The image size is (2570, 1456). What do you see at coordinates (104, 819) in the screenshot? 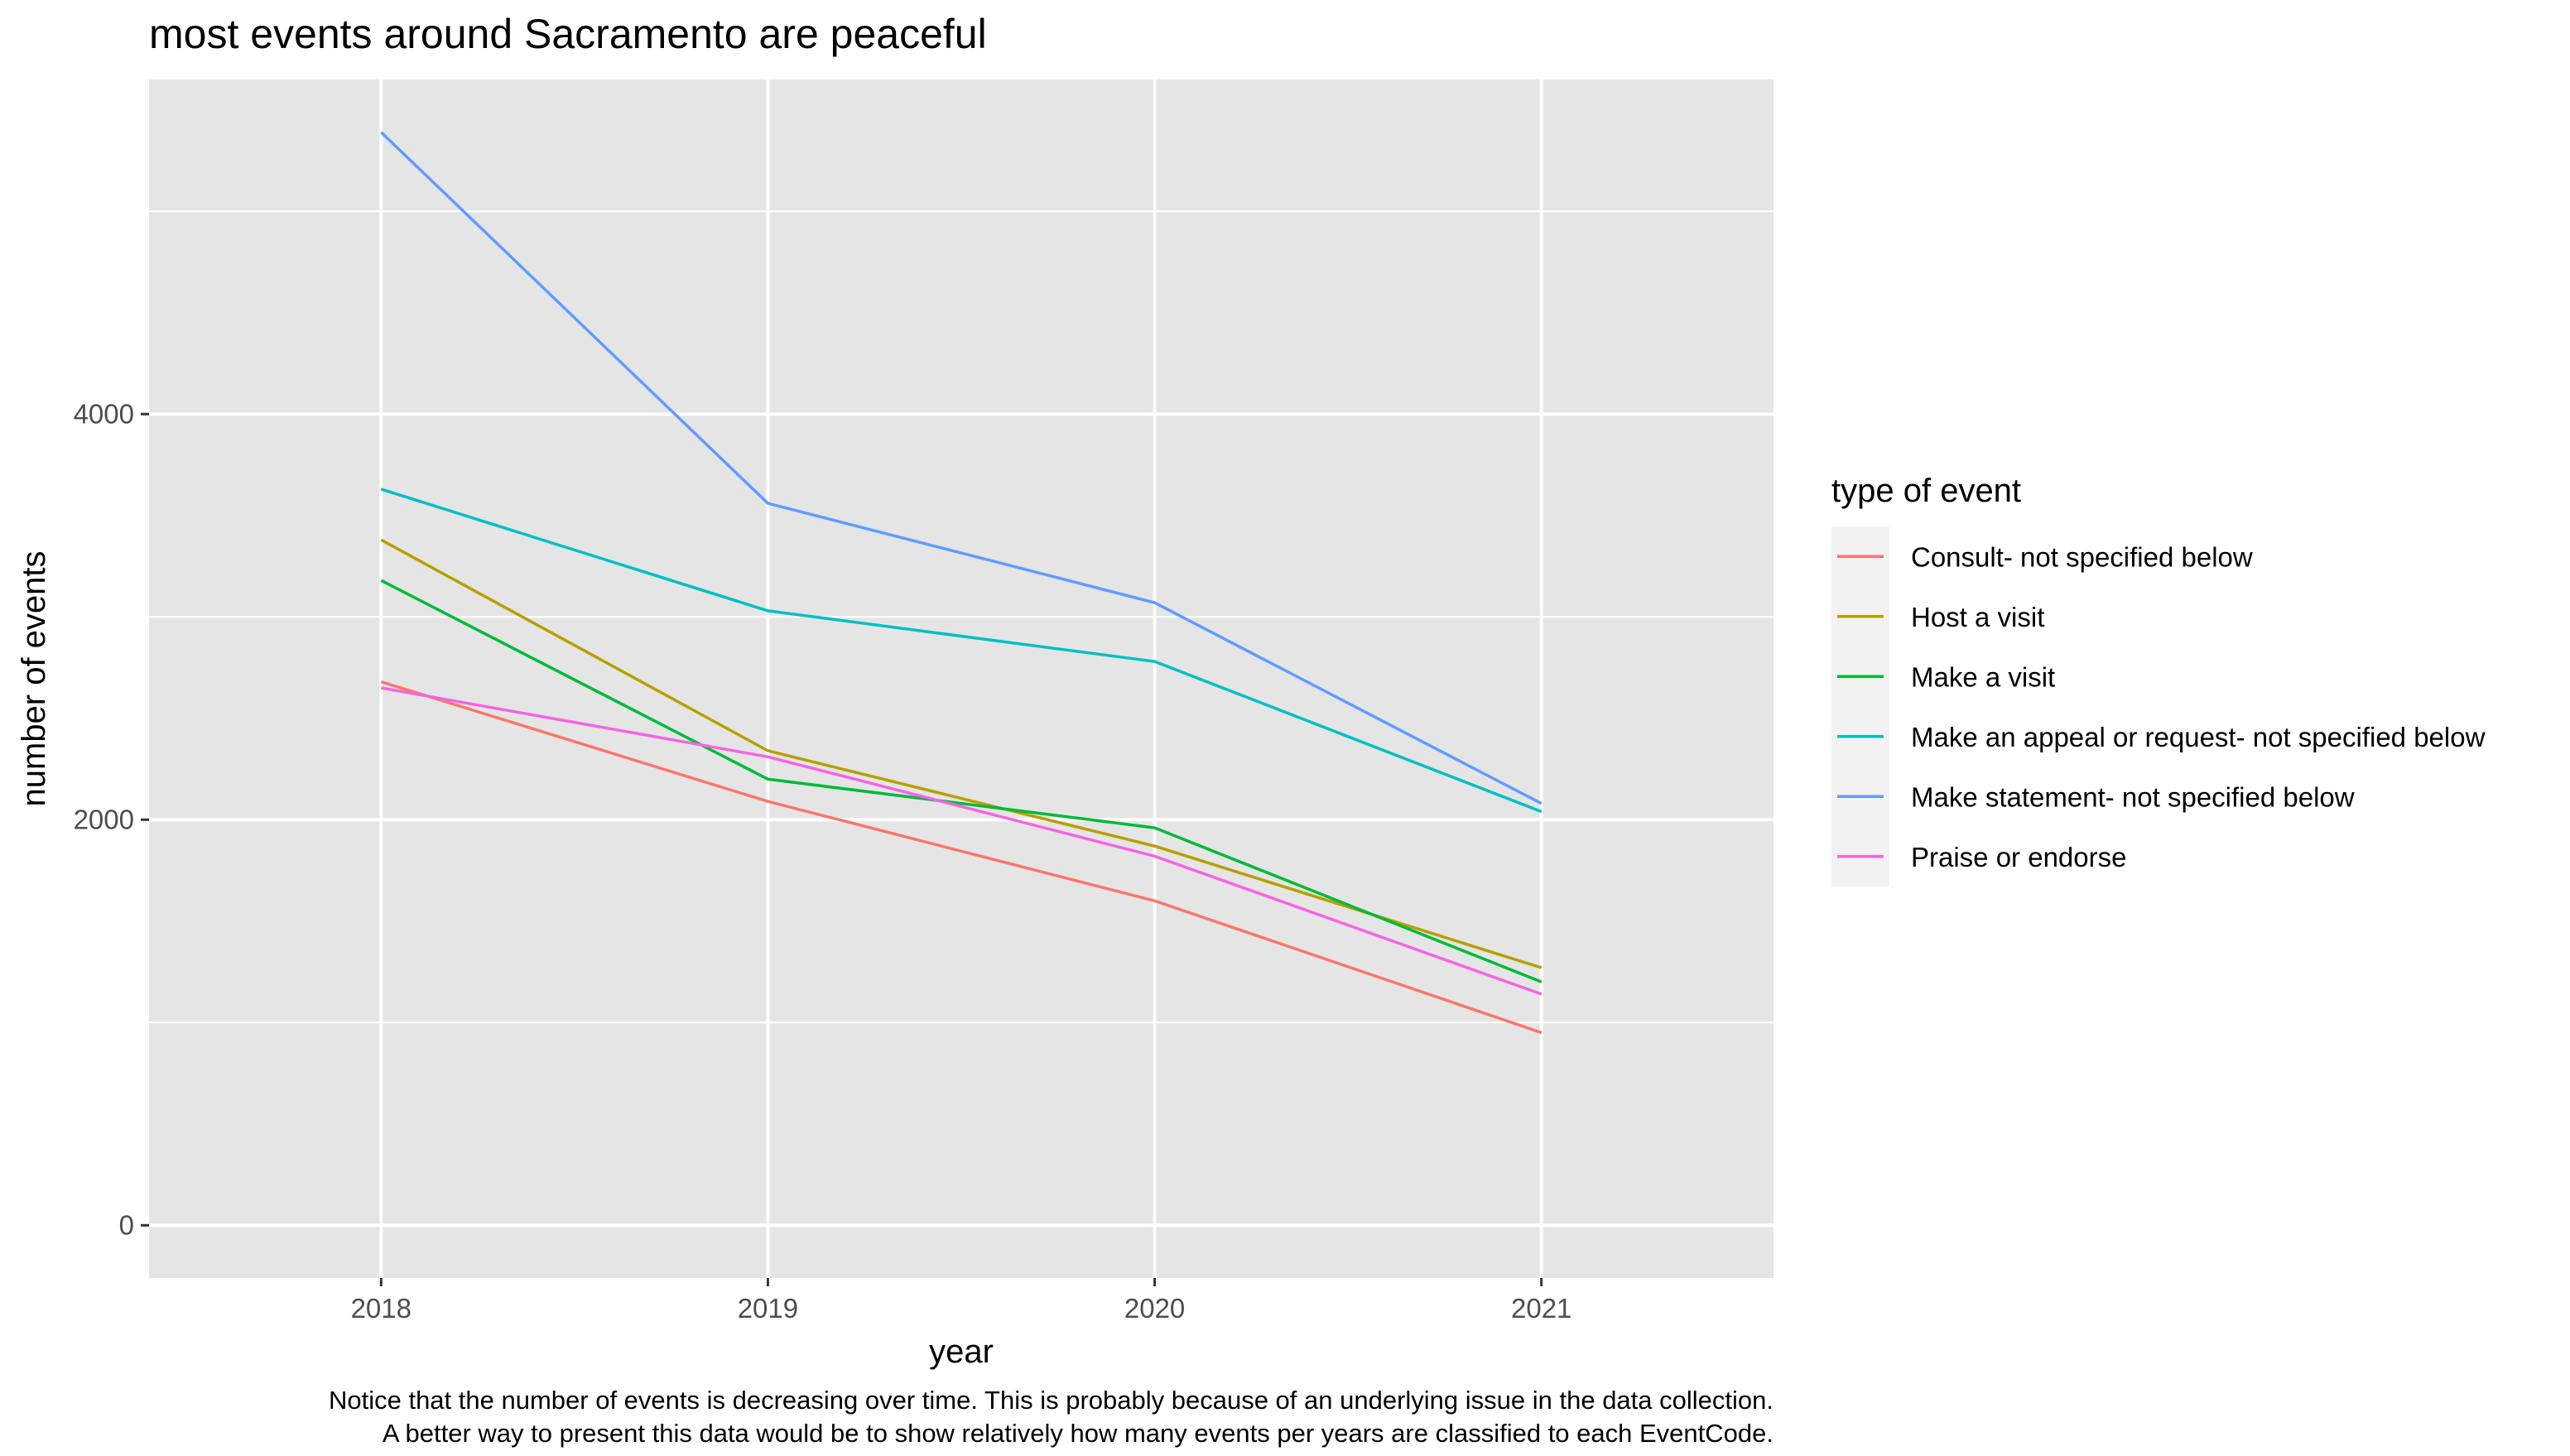
I see `y-tick-label: 2000` at bounding box center [104, 819].